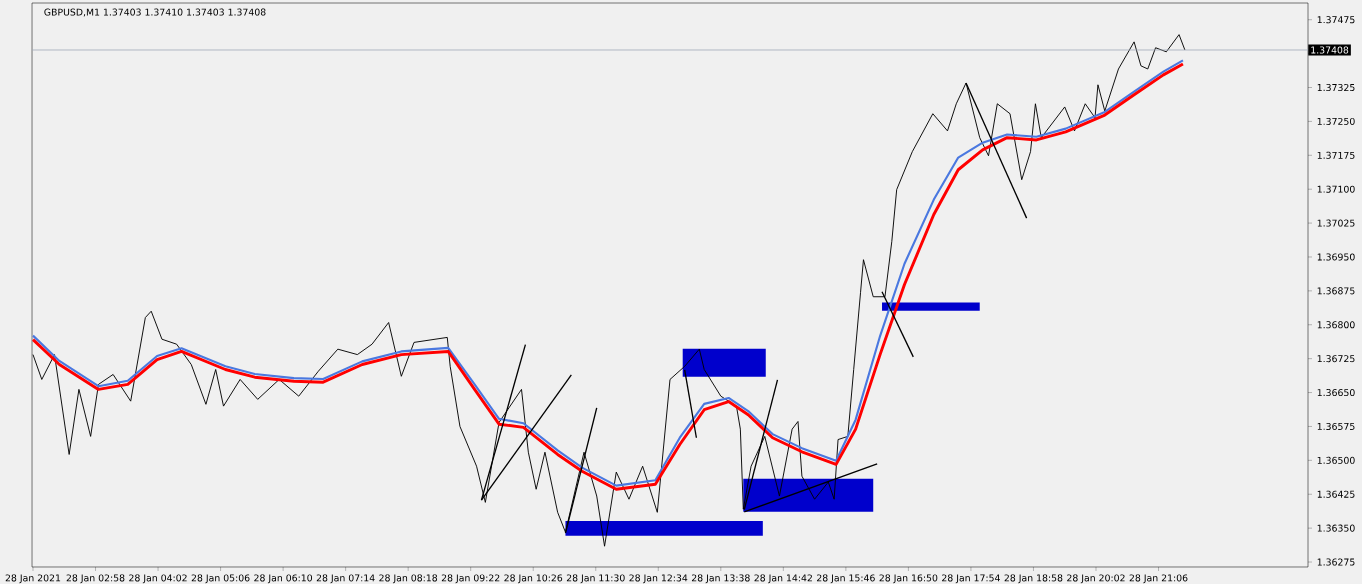  I want to click on y-tick-label: 1.36425, so click(1336, 494).